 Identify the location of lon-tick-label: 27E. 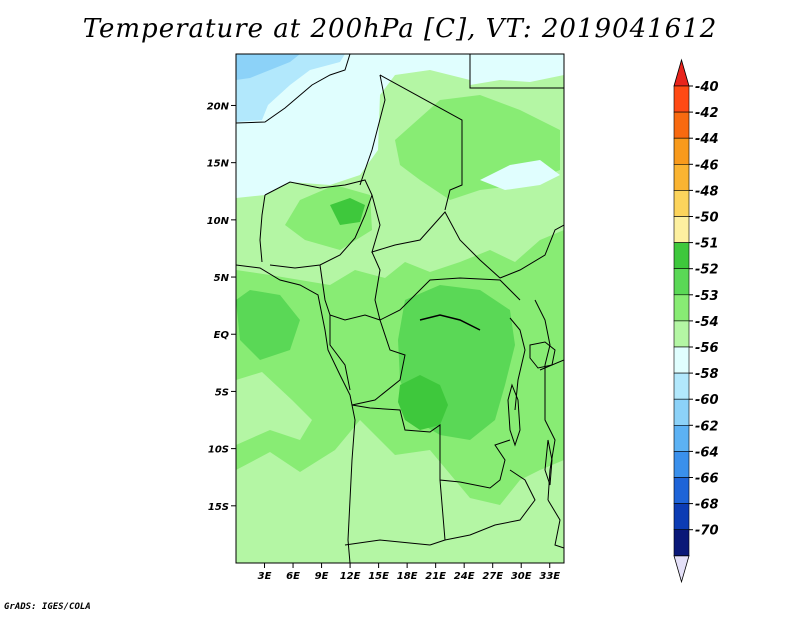
(492, 576).